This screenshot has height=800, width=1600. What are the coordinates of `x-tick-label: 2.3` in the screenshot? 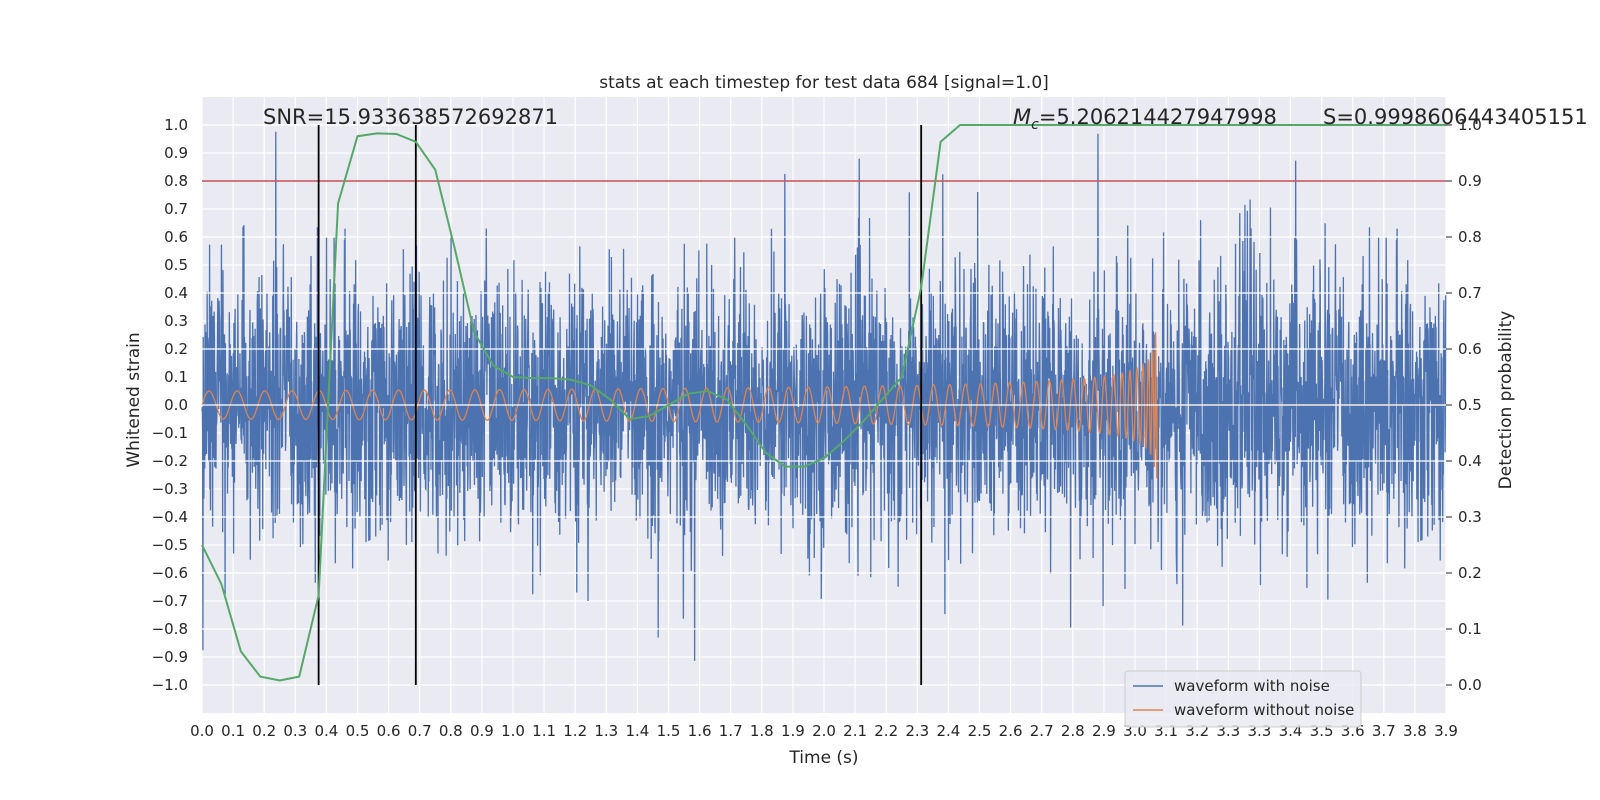 It's located at (917, 731).